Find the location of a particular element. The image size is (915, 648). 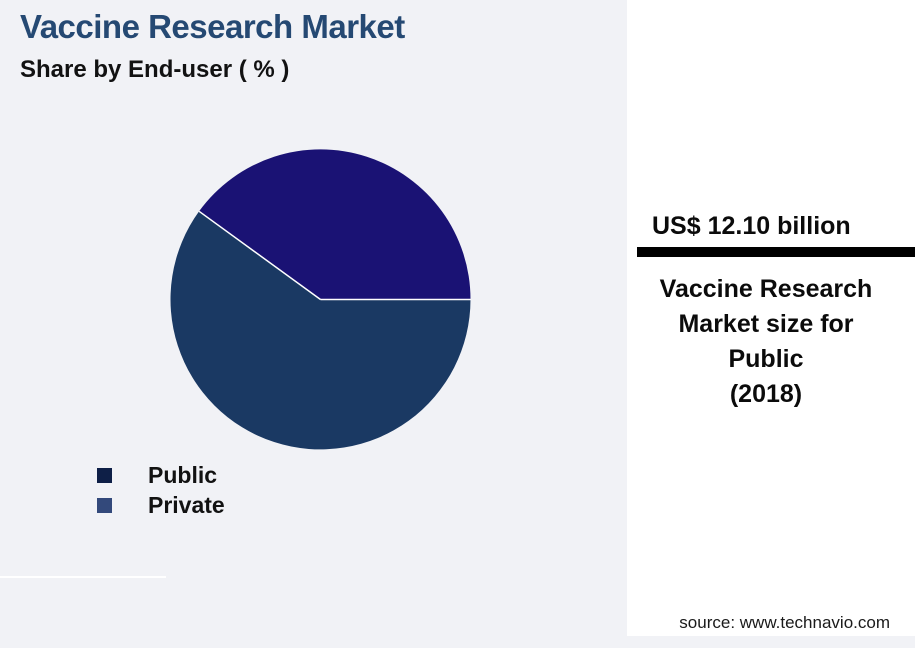

legend-label: Public is located at coordinates (183, 474).